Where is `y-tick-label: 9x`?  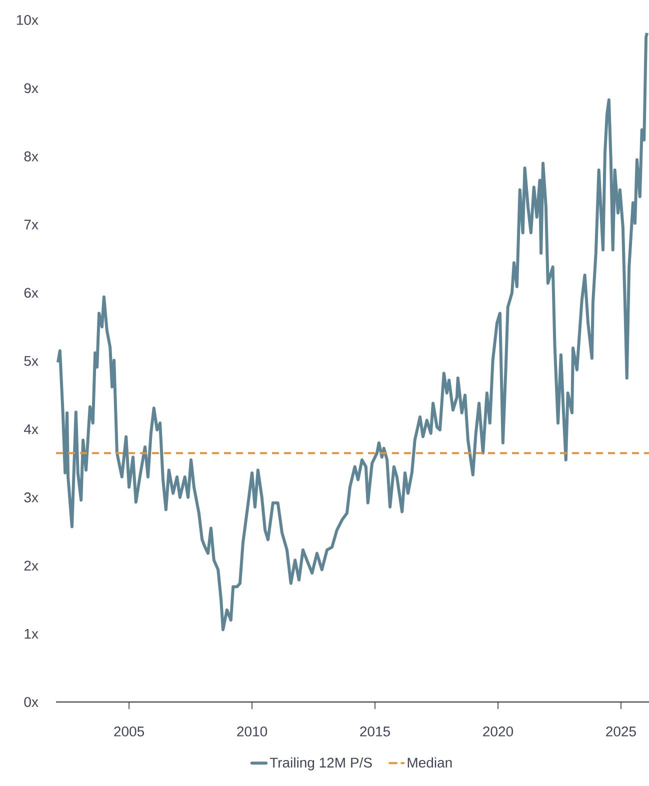
y-tick-label: 9x is located at coordinates (31, 88).